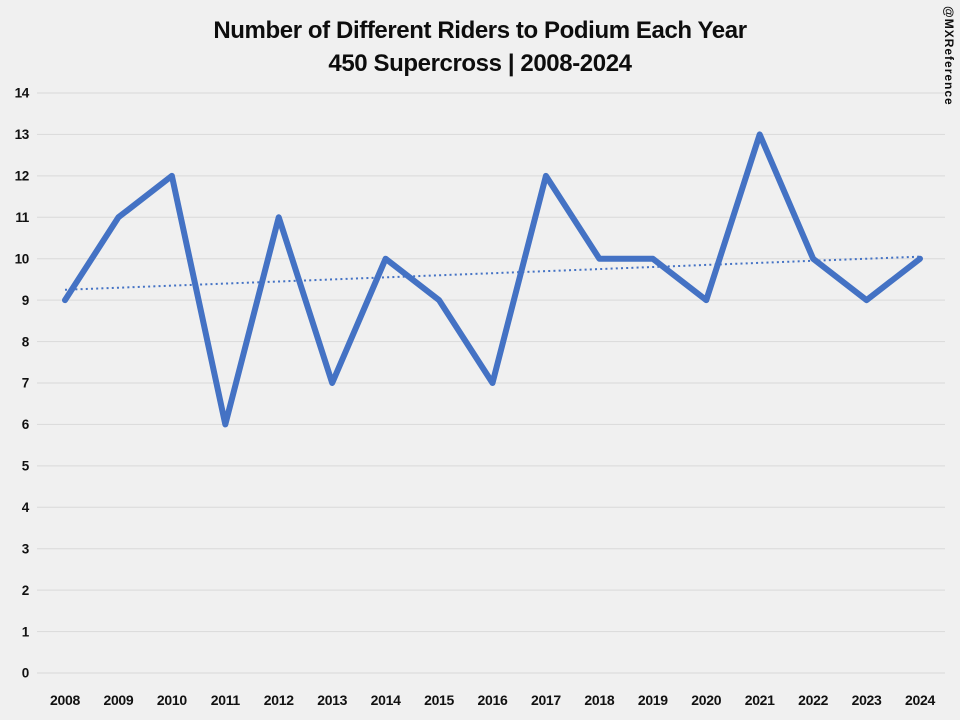 This screenshot has width=960, height=720. I want to click on x-tick-label: 2016, so click(493, 700).